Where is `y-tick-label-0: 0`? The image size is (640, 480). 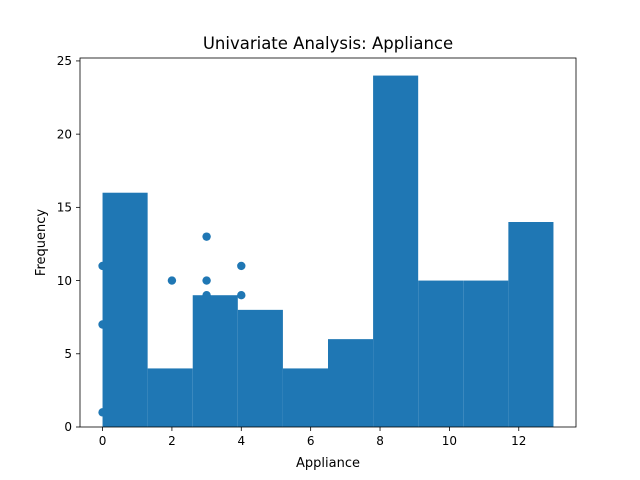 y-tick-label-0: 0 is located at coordinates (68, 427).